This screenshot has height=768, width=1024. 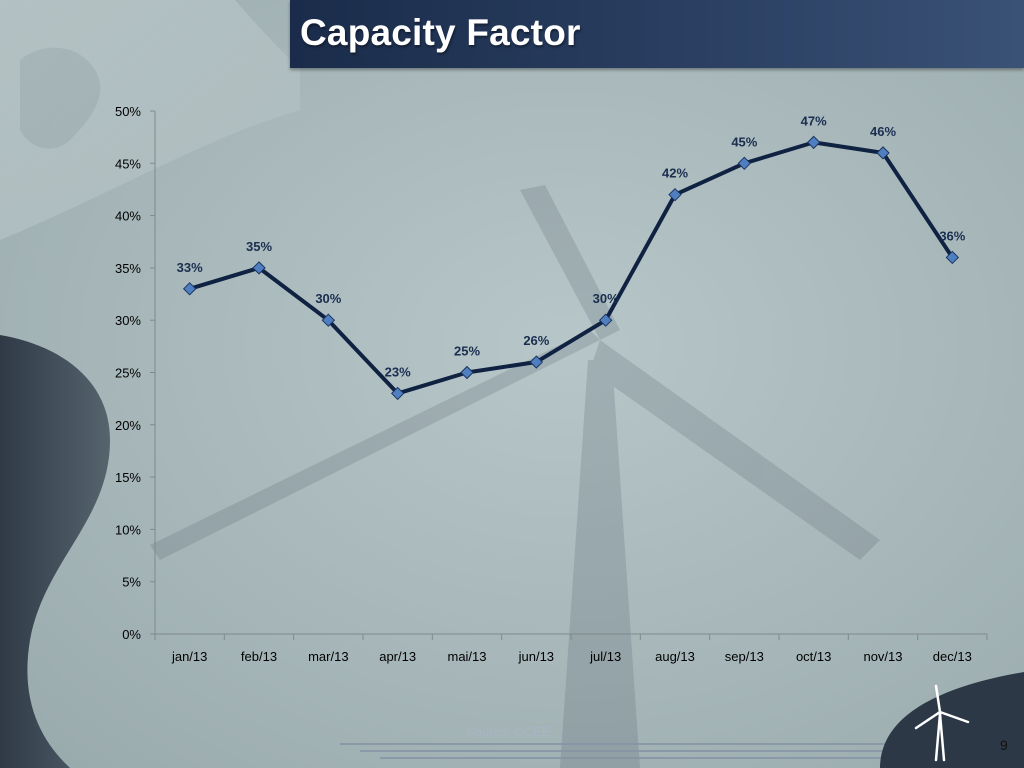 I want to click on x-tick-label: aug/13, so click(x=675, y=656).